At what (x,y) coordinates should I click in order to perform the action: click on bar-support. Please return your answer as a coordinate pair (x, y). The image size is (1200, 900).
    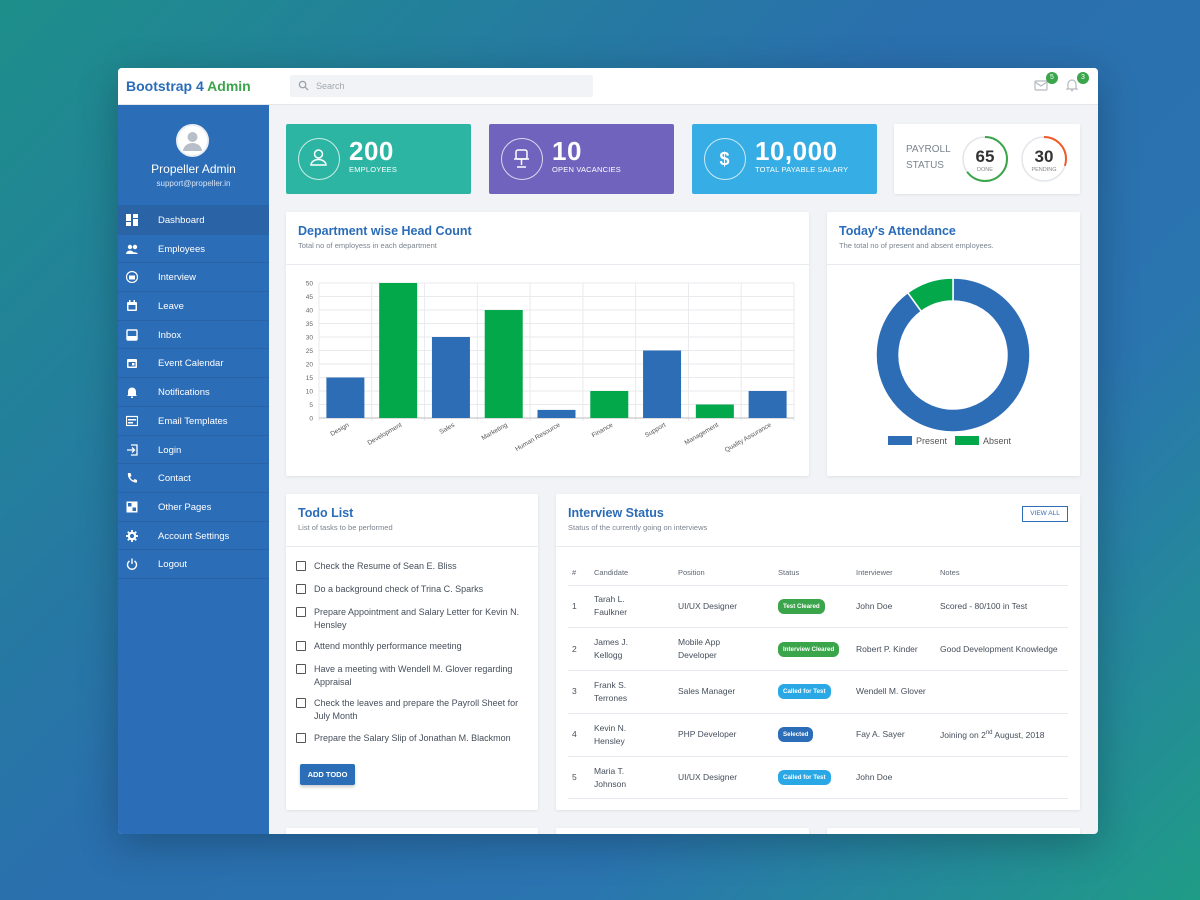
    Looking at the image, I should click on (662, 384).